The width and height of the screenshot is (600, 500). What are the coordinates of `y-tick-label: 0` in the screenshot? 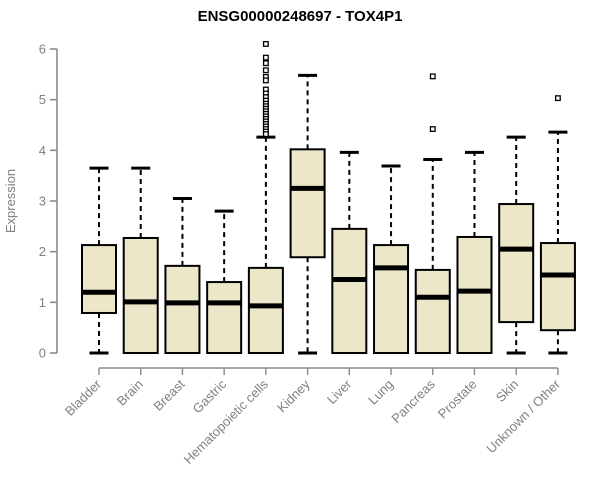 It's located at (42, 353).